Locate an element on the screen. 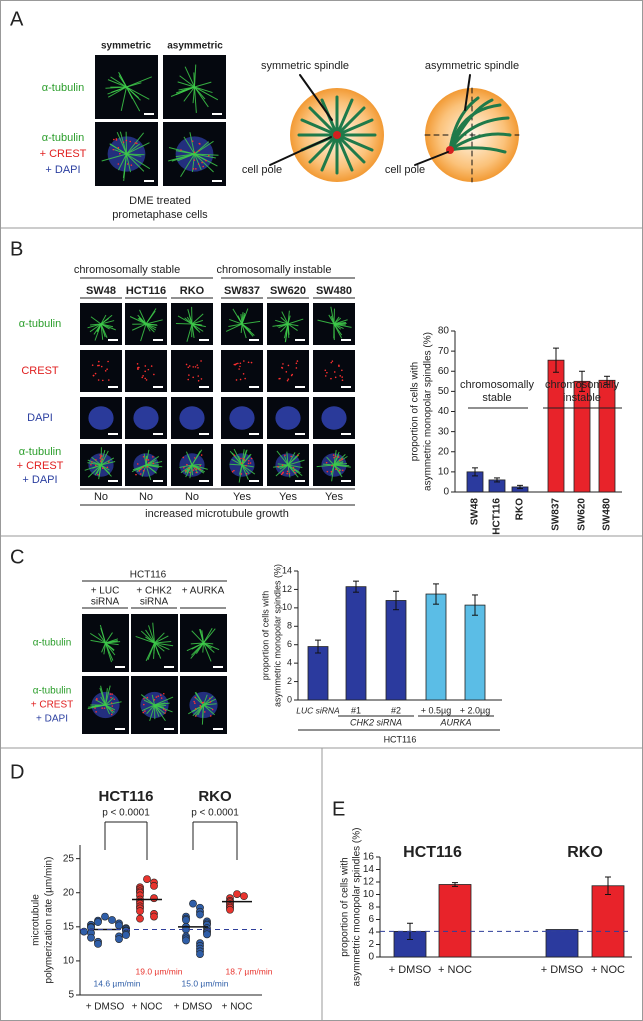 This screenshot has height=1021, width=643. group-label: CHK2 siRNA is located at coordinates (376, 722).